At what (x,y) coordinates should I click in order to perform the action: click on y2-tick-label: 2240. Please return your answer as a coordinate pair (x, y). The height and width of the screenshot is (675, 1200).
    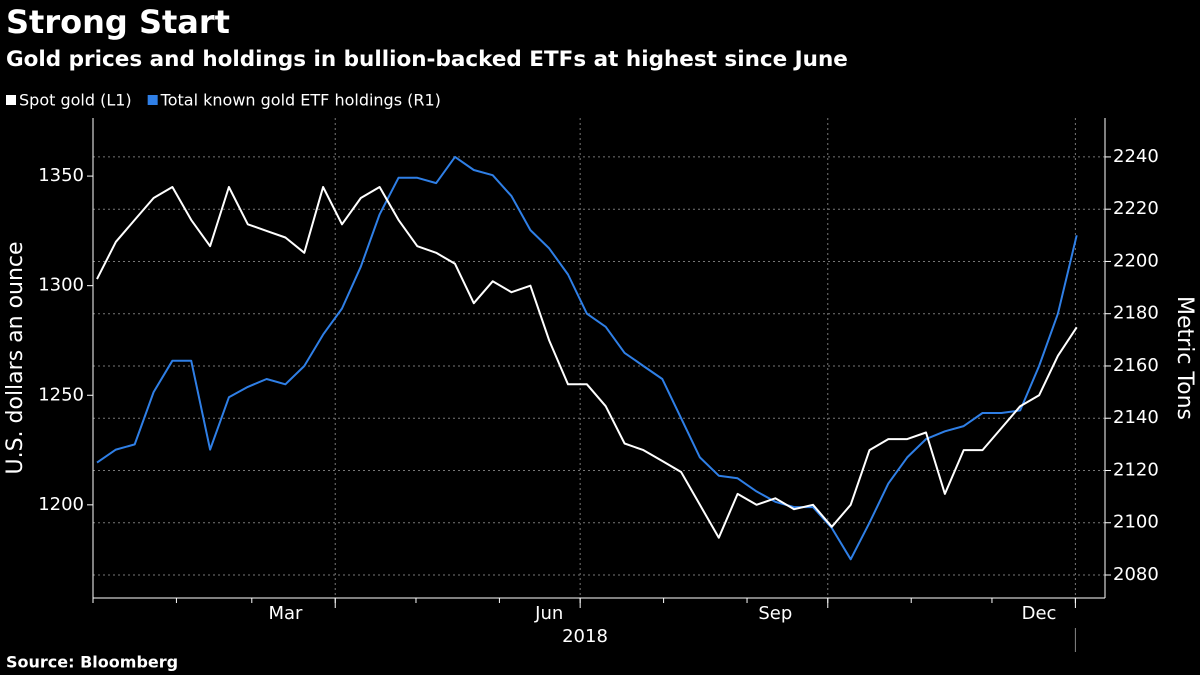
    Looking at the image, I should click on (1136, 156).